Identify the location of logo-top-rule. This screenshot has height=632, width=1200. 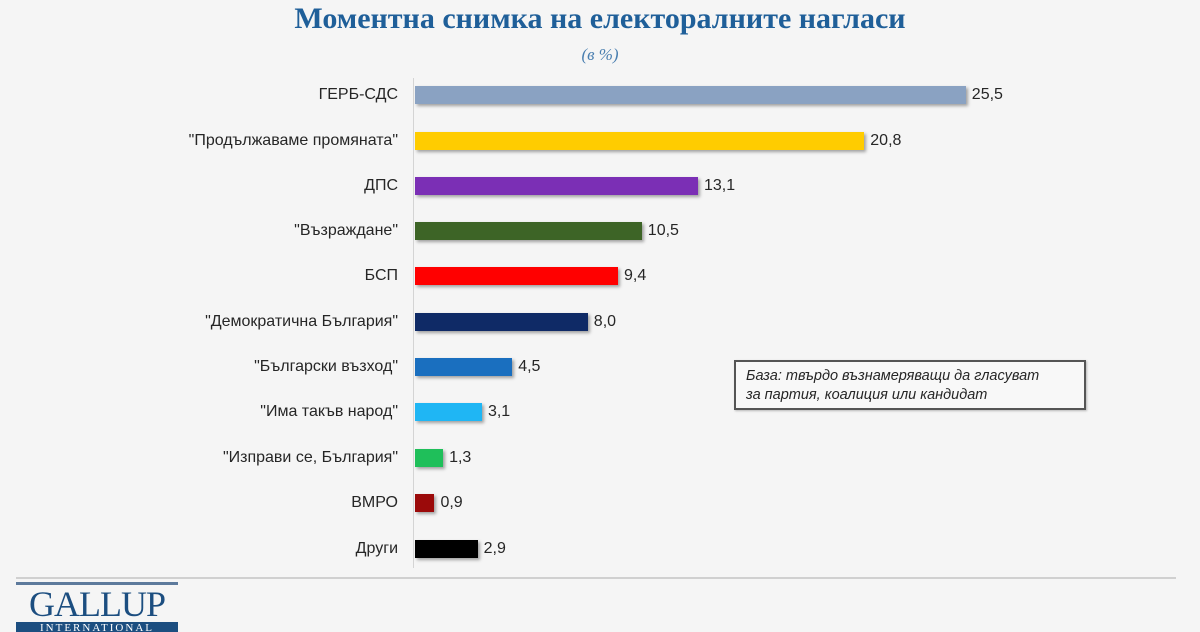
(97, 583).